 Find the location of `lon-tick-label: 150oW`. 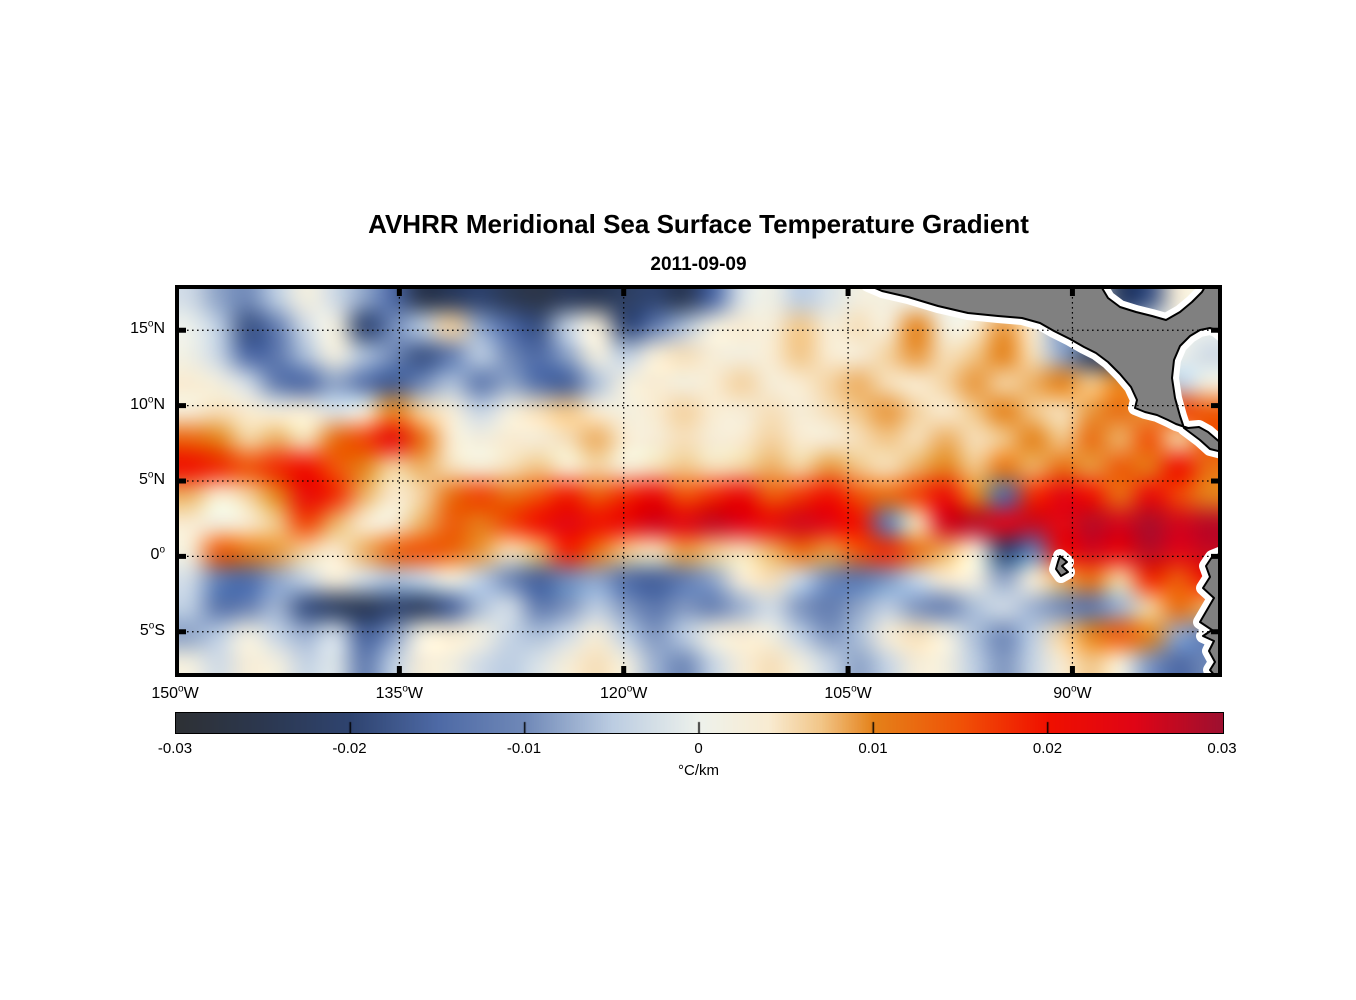

lon-tick-label: 150oW is located at coordinates (175, 692).